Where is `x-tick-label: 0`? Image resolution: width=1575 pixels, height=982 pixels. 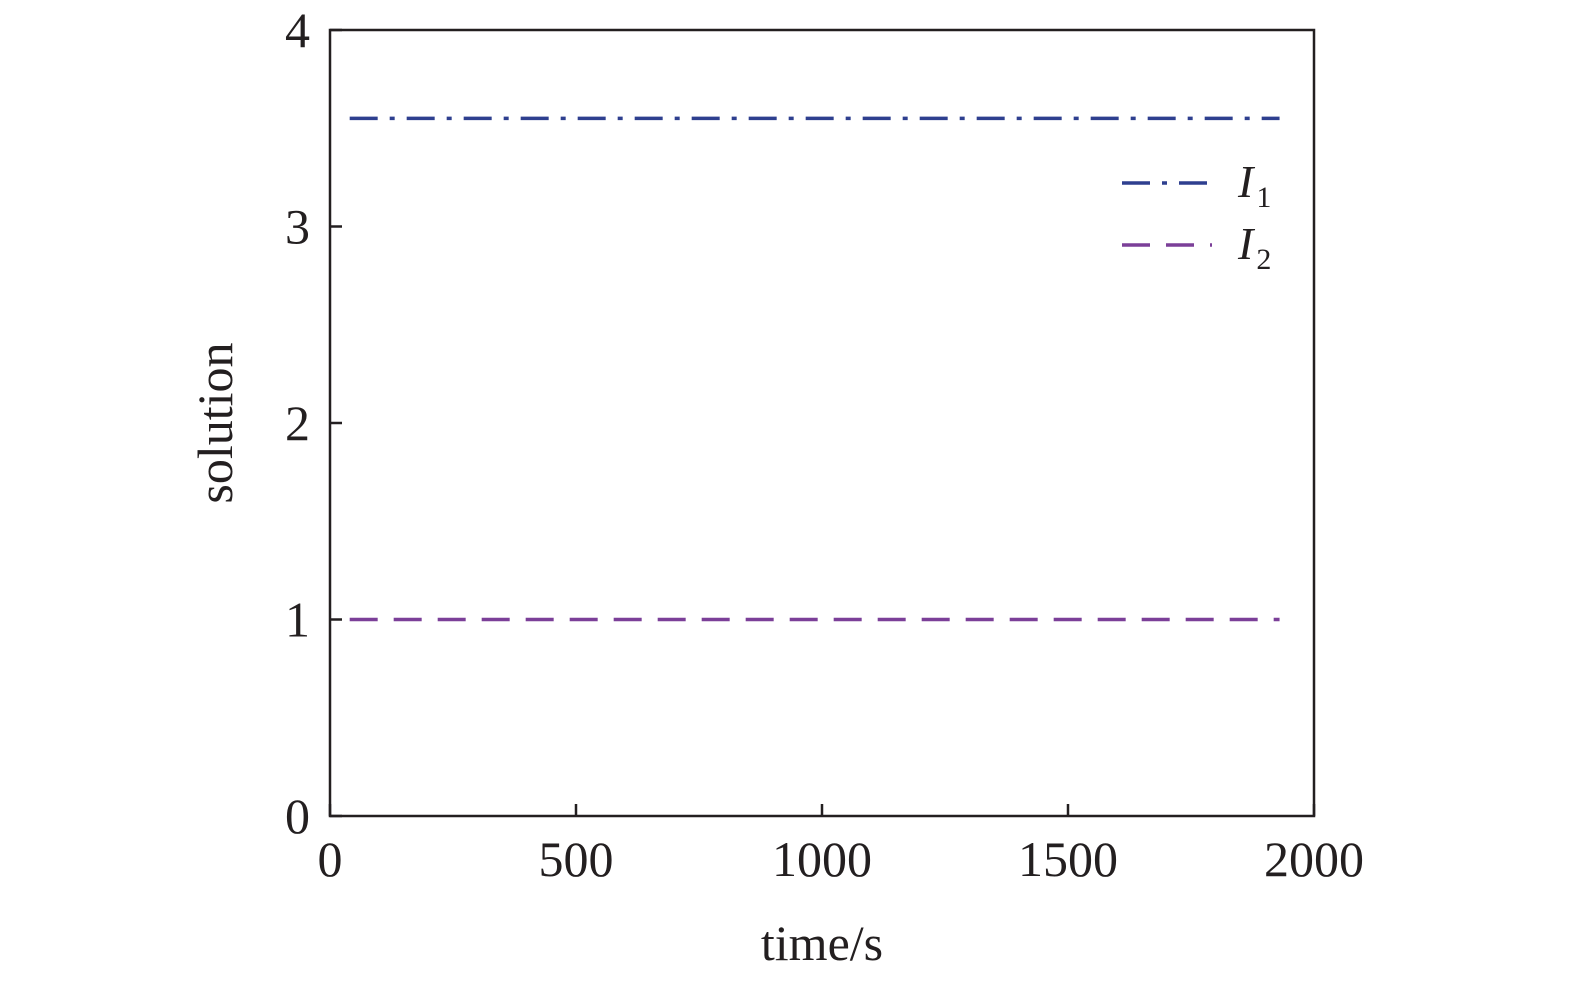
x-tick-label: 0 is located at coordinates (330, 859).